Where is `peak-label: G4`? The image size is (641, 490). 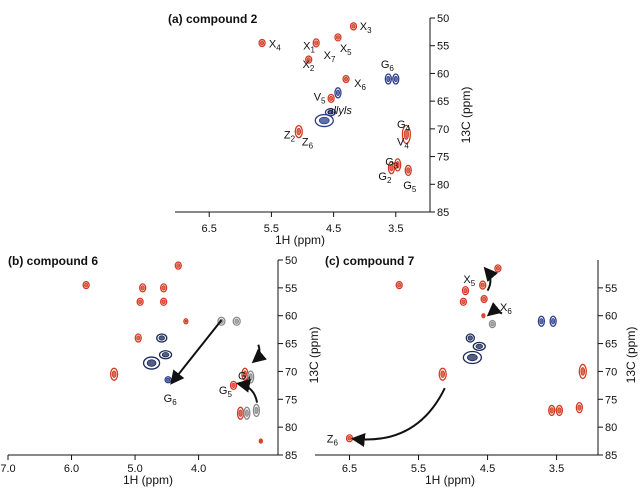
peak-label: G4 is located at coordinates (404, 126).